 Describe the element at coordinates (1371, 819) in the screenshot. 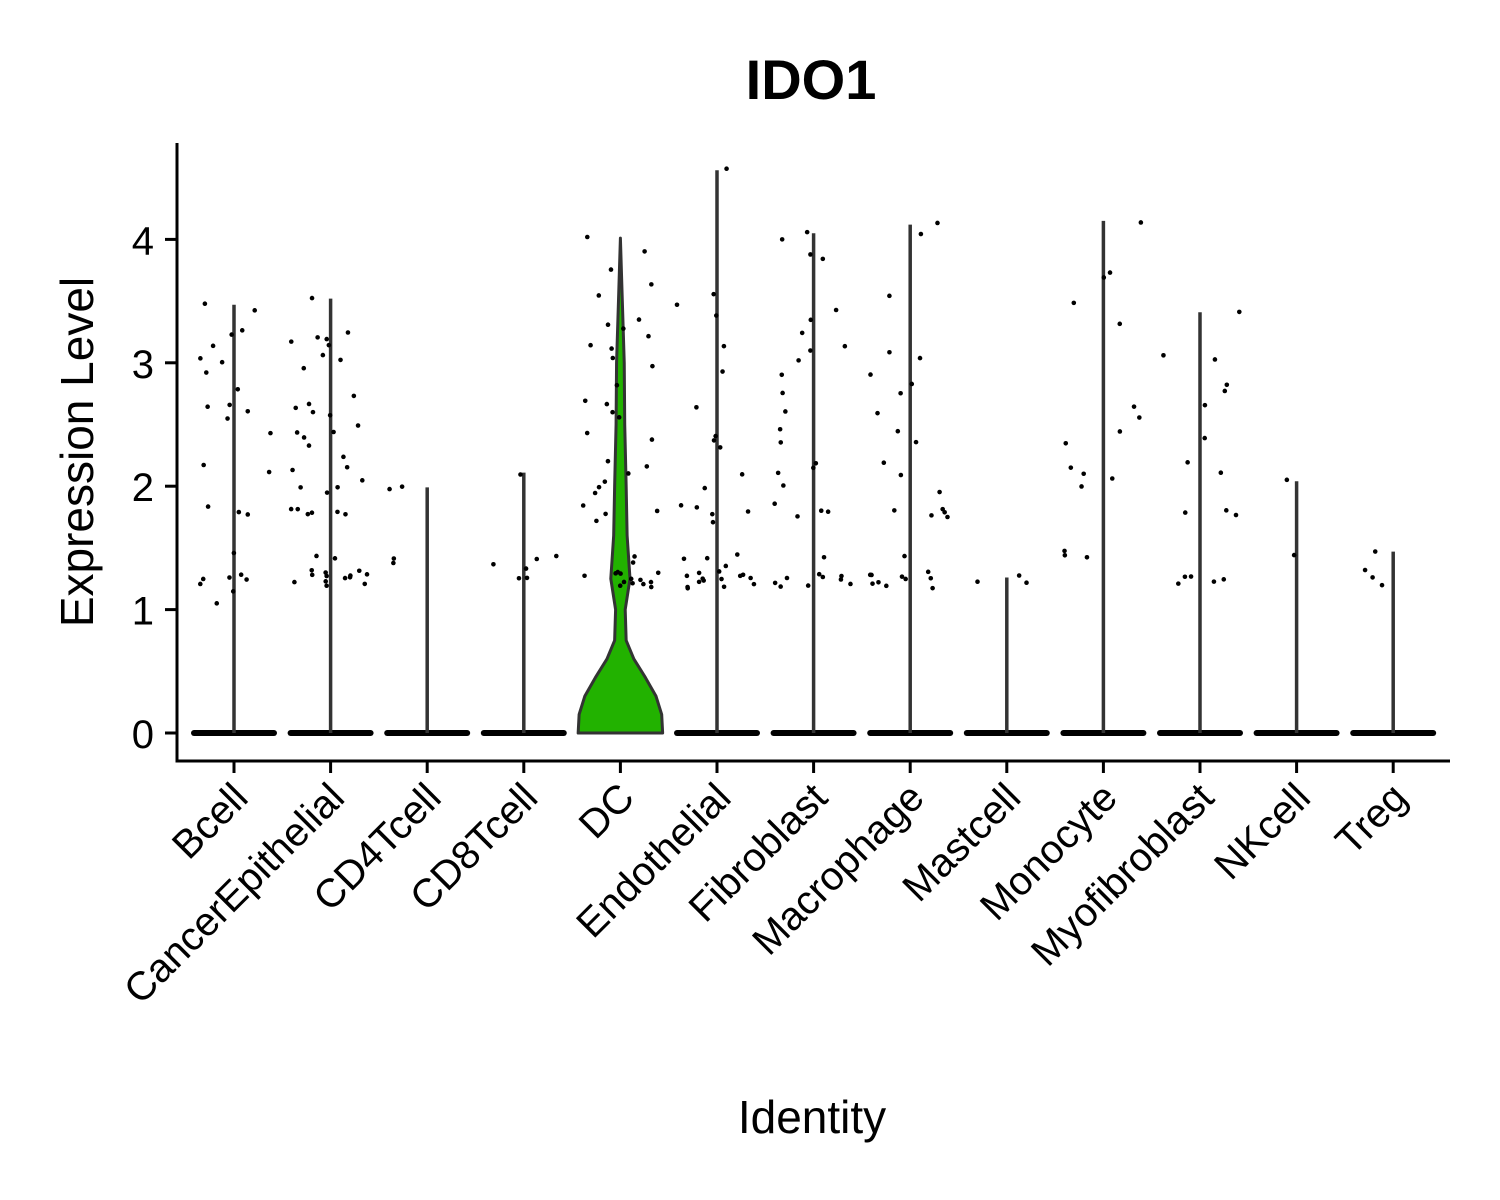

I see `x-tick-label: Treg` at that location.